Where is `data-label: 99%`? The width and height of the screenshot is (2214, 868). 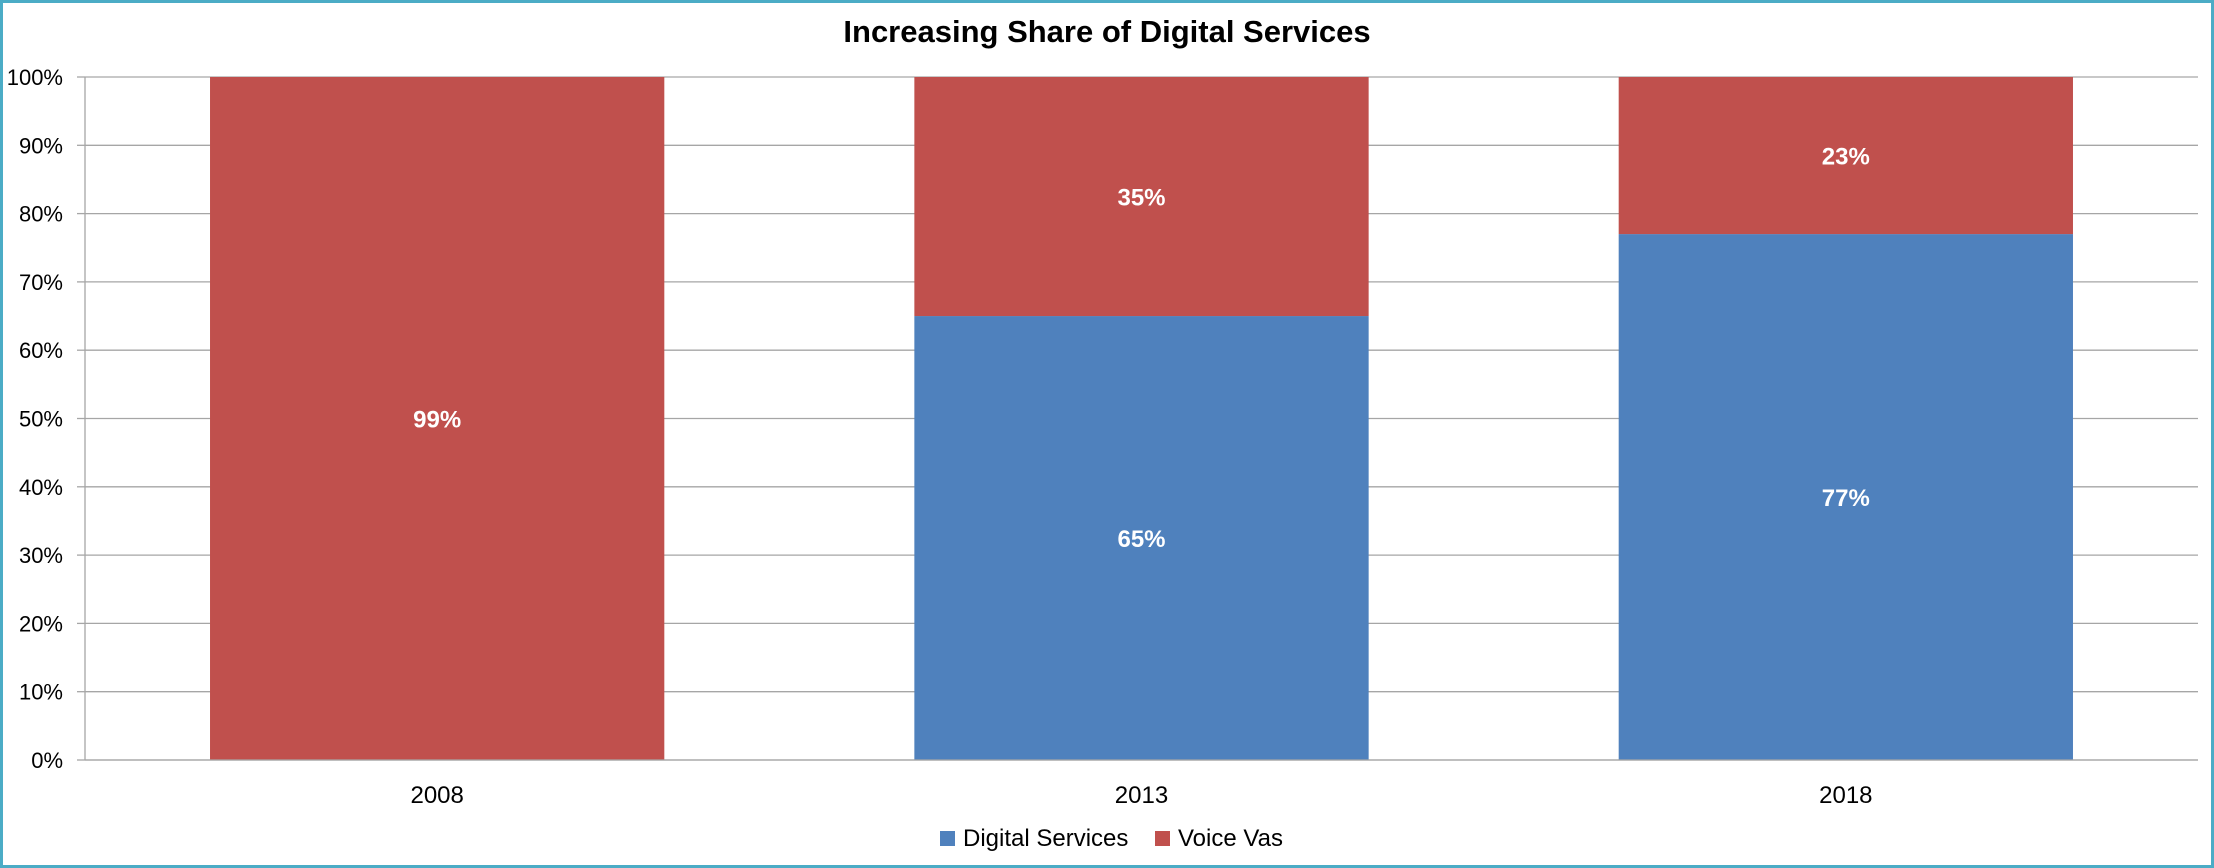 data-label: 99% is located at coordinates (437, 420).